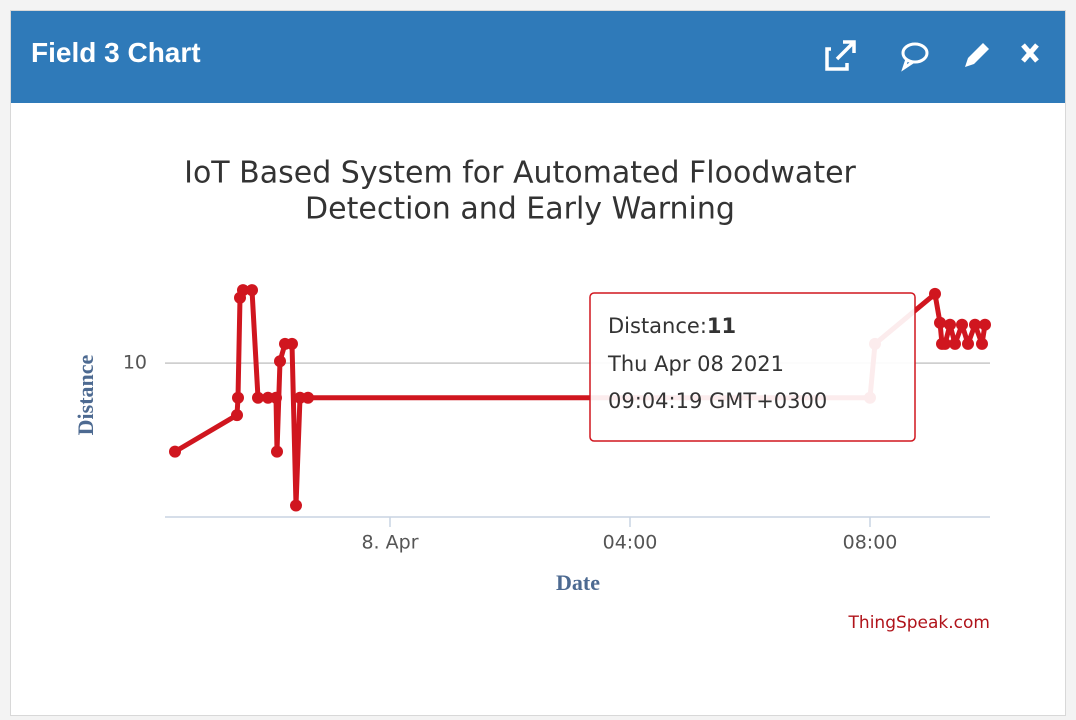  What do you see at coordinates (630, 543) in the screenshot?
I see `x-tick-label: 04:00` at bounding box center [630, 543].